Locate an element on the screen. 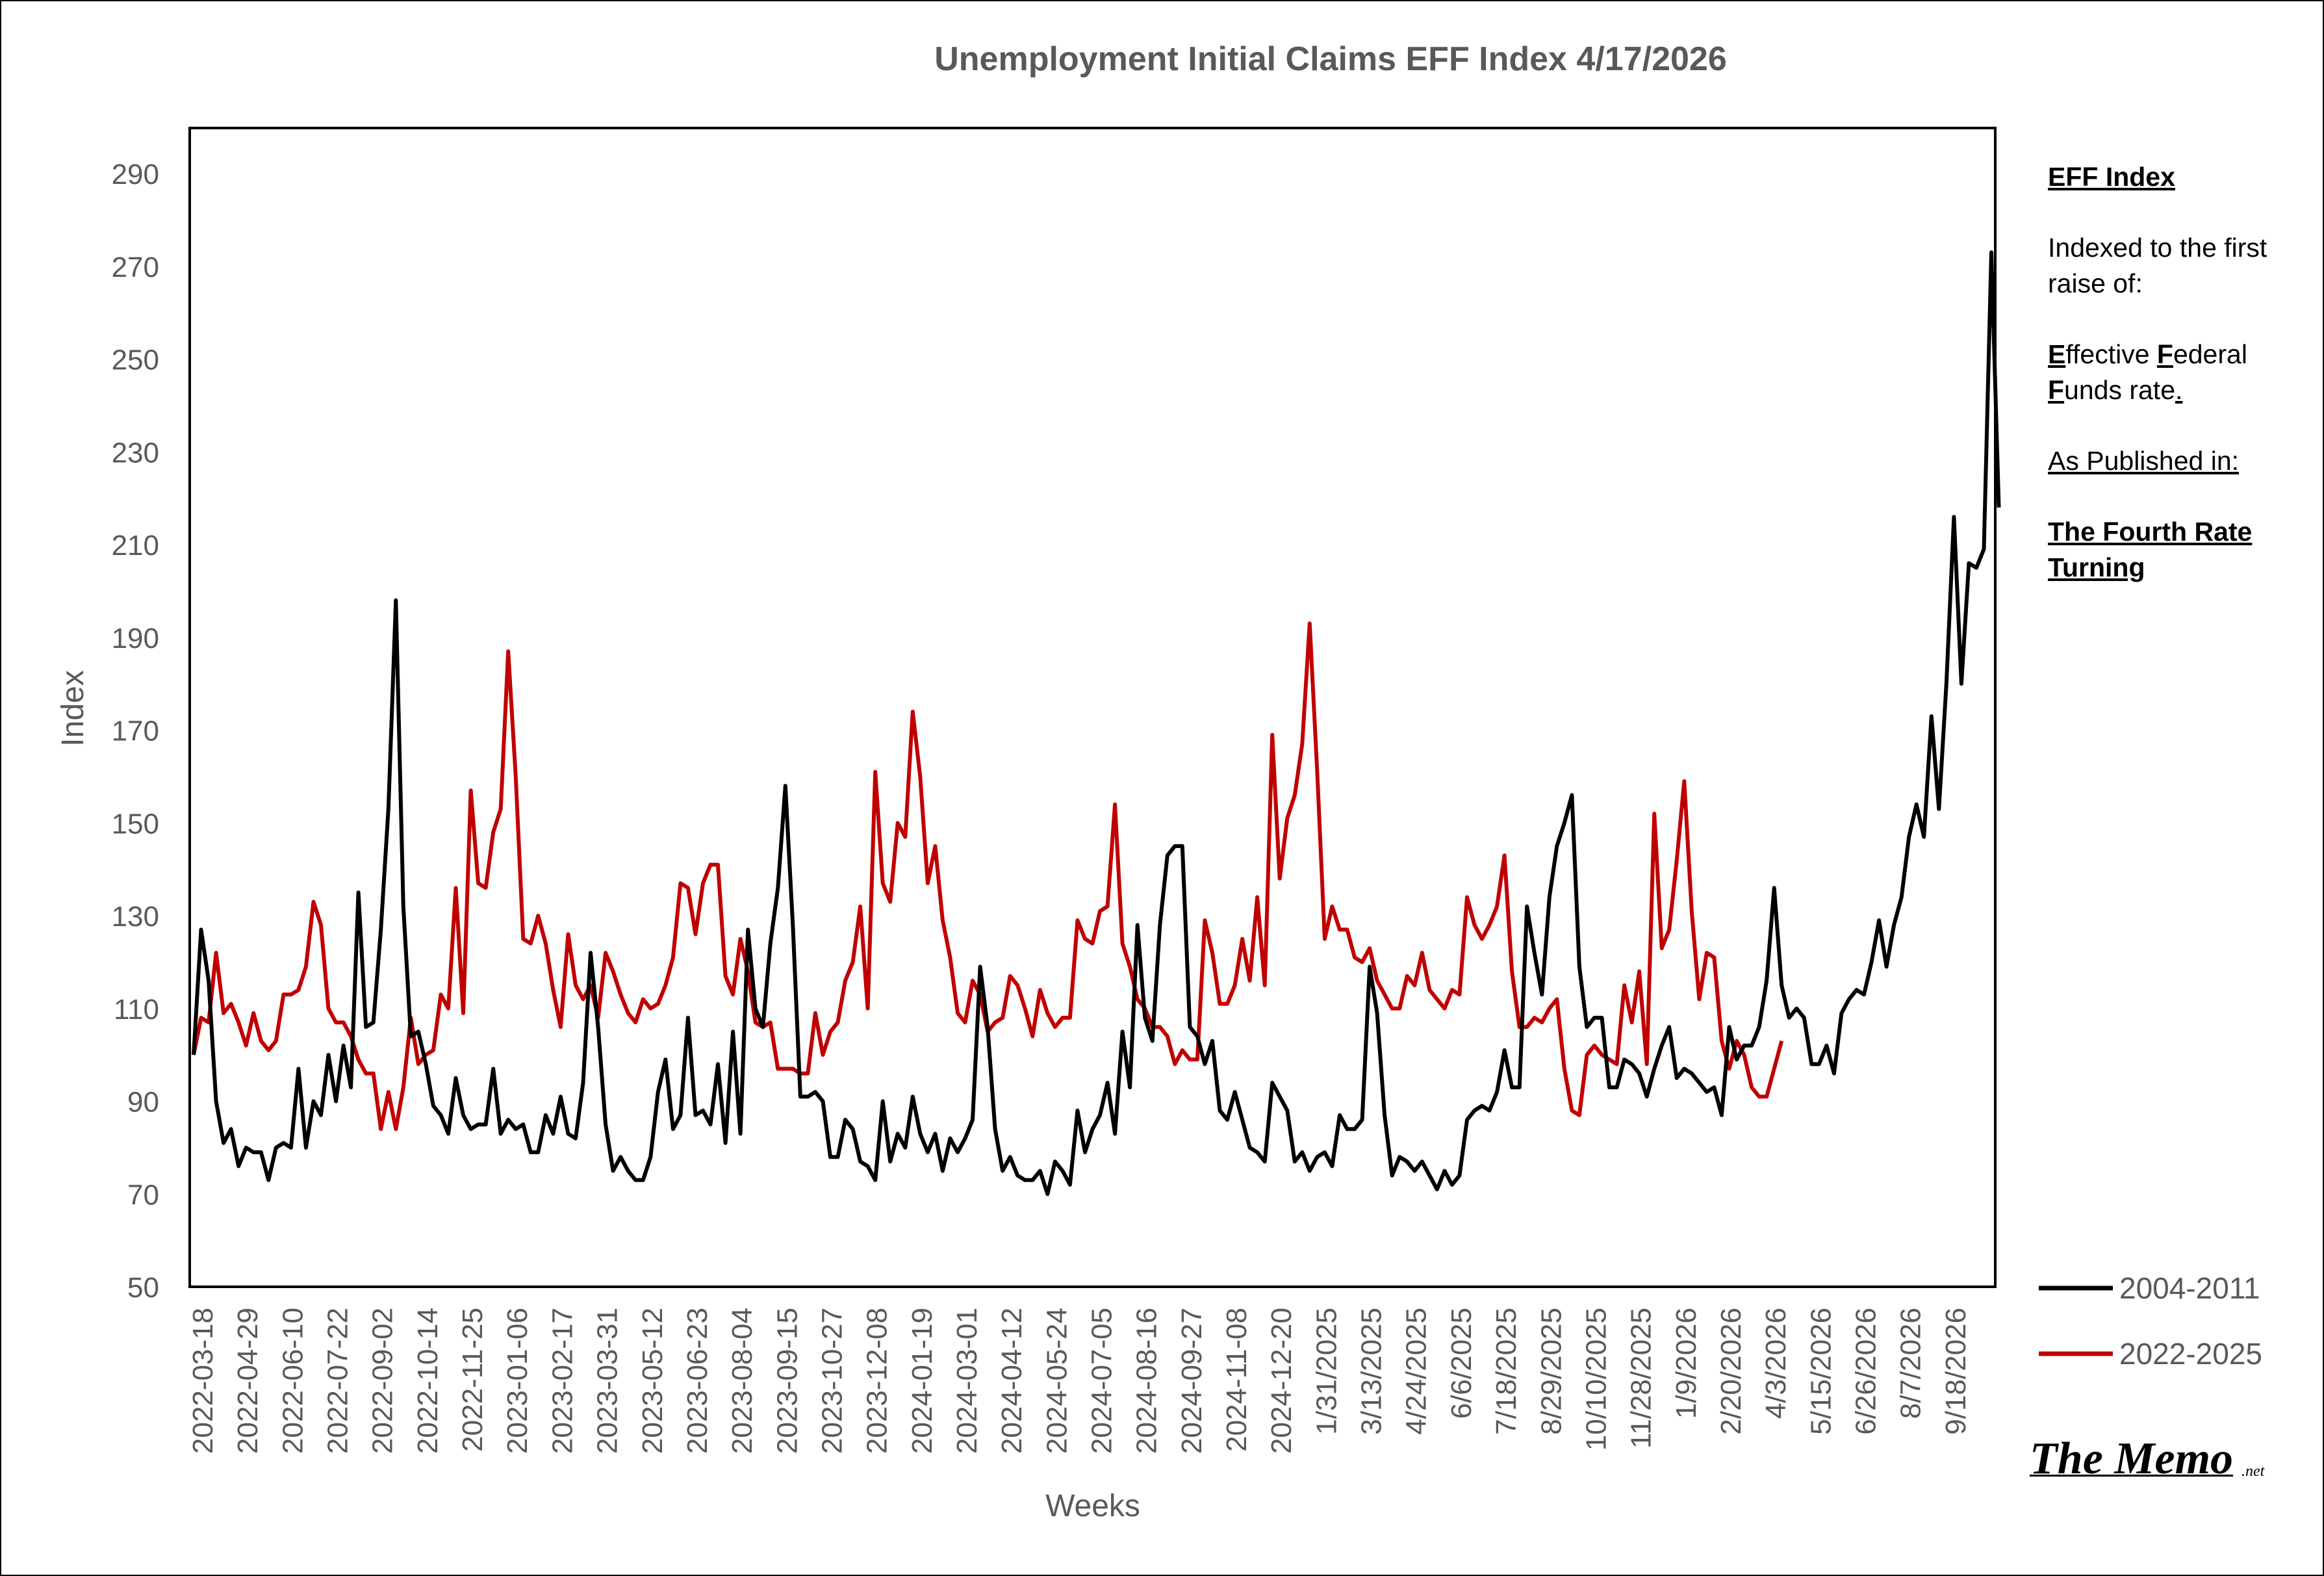  y-tick-label: 50 is located at coordinates (143, 1288).